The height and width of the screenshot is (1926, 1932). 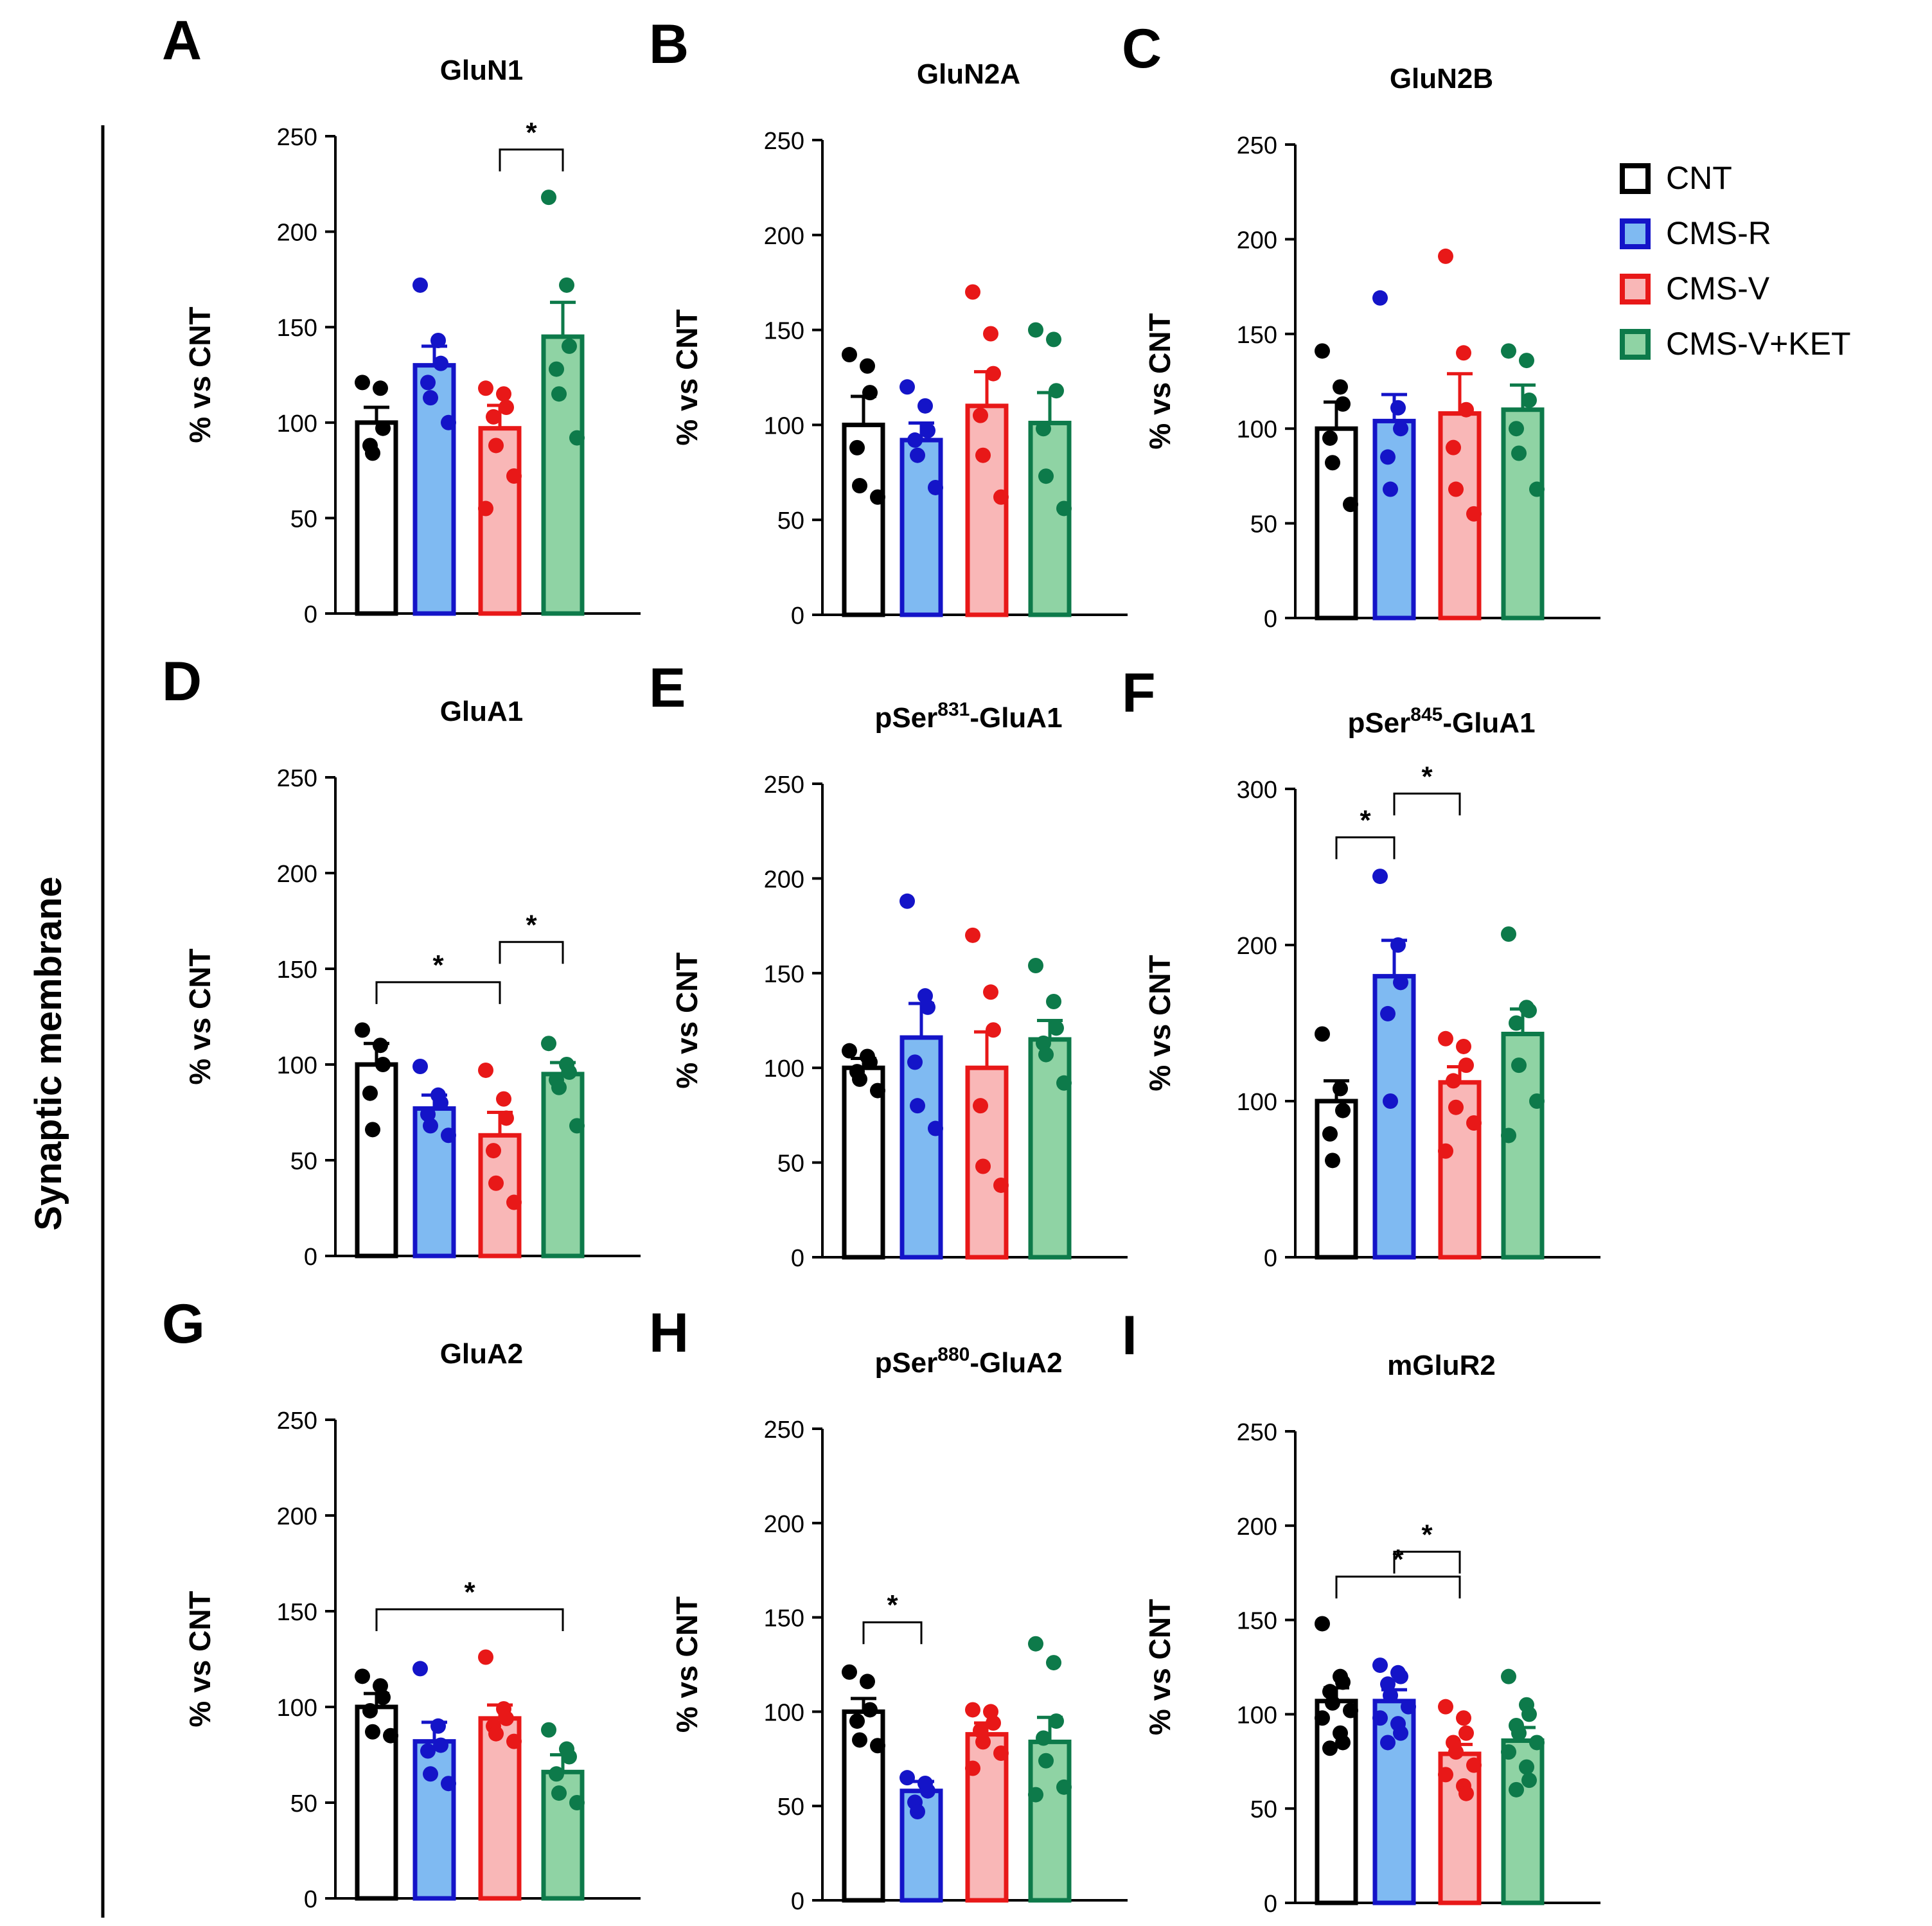 I want to click on panel-letter: H, so click(x=669, y=1333).